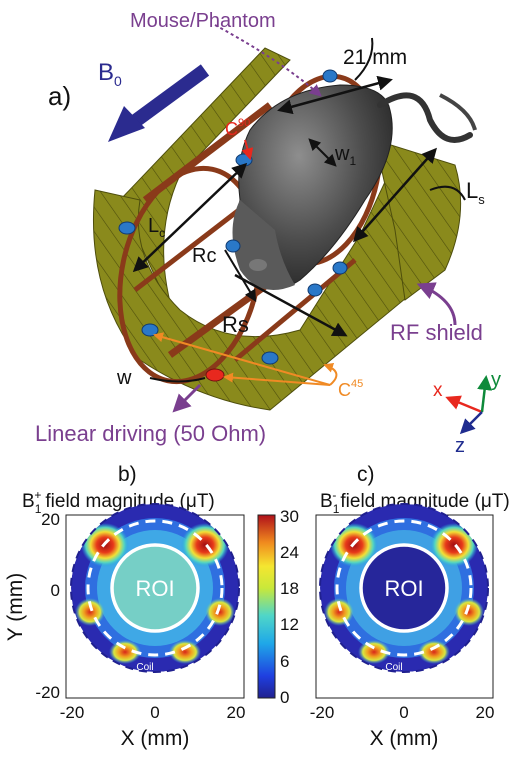 The width and height of the screenshot is (525, 759). What do you see at coordinates (55, 590) in the screenshot?
I see `y-tick: 0` at bounding box center [55, 590].